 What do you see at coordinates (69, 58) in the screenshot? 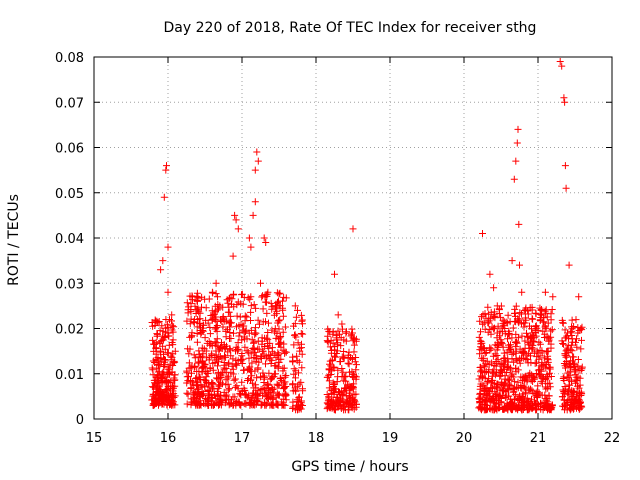
I see `y-tick-label: 0.08` at bounding box center [69, 58].